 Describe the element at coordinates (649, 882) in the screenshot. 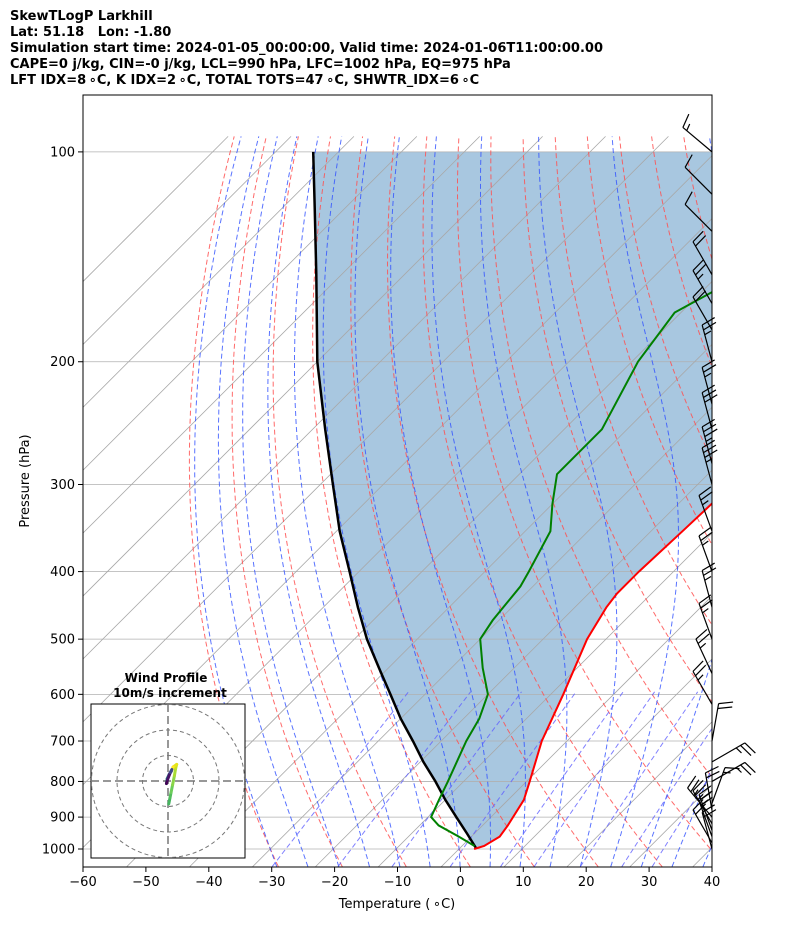

I see `x-tick-label: 30` at that location.